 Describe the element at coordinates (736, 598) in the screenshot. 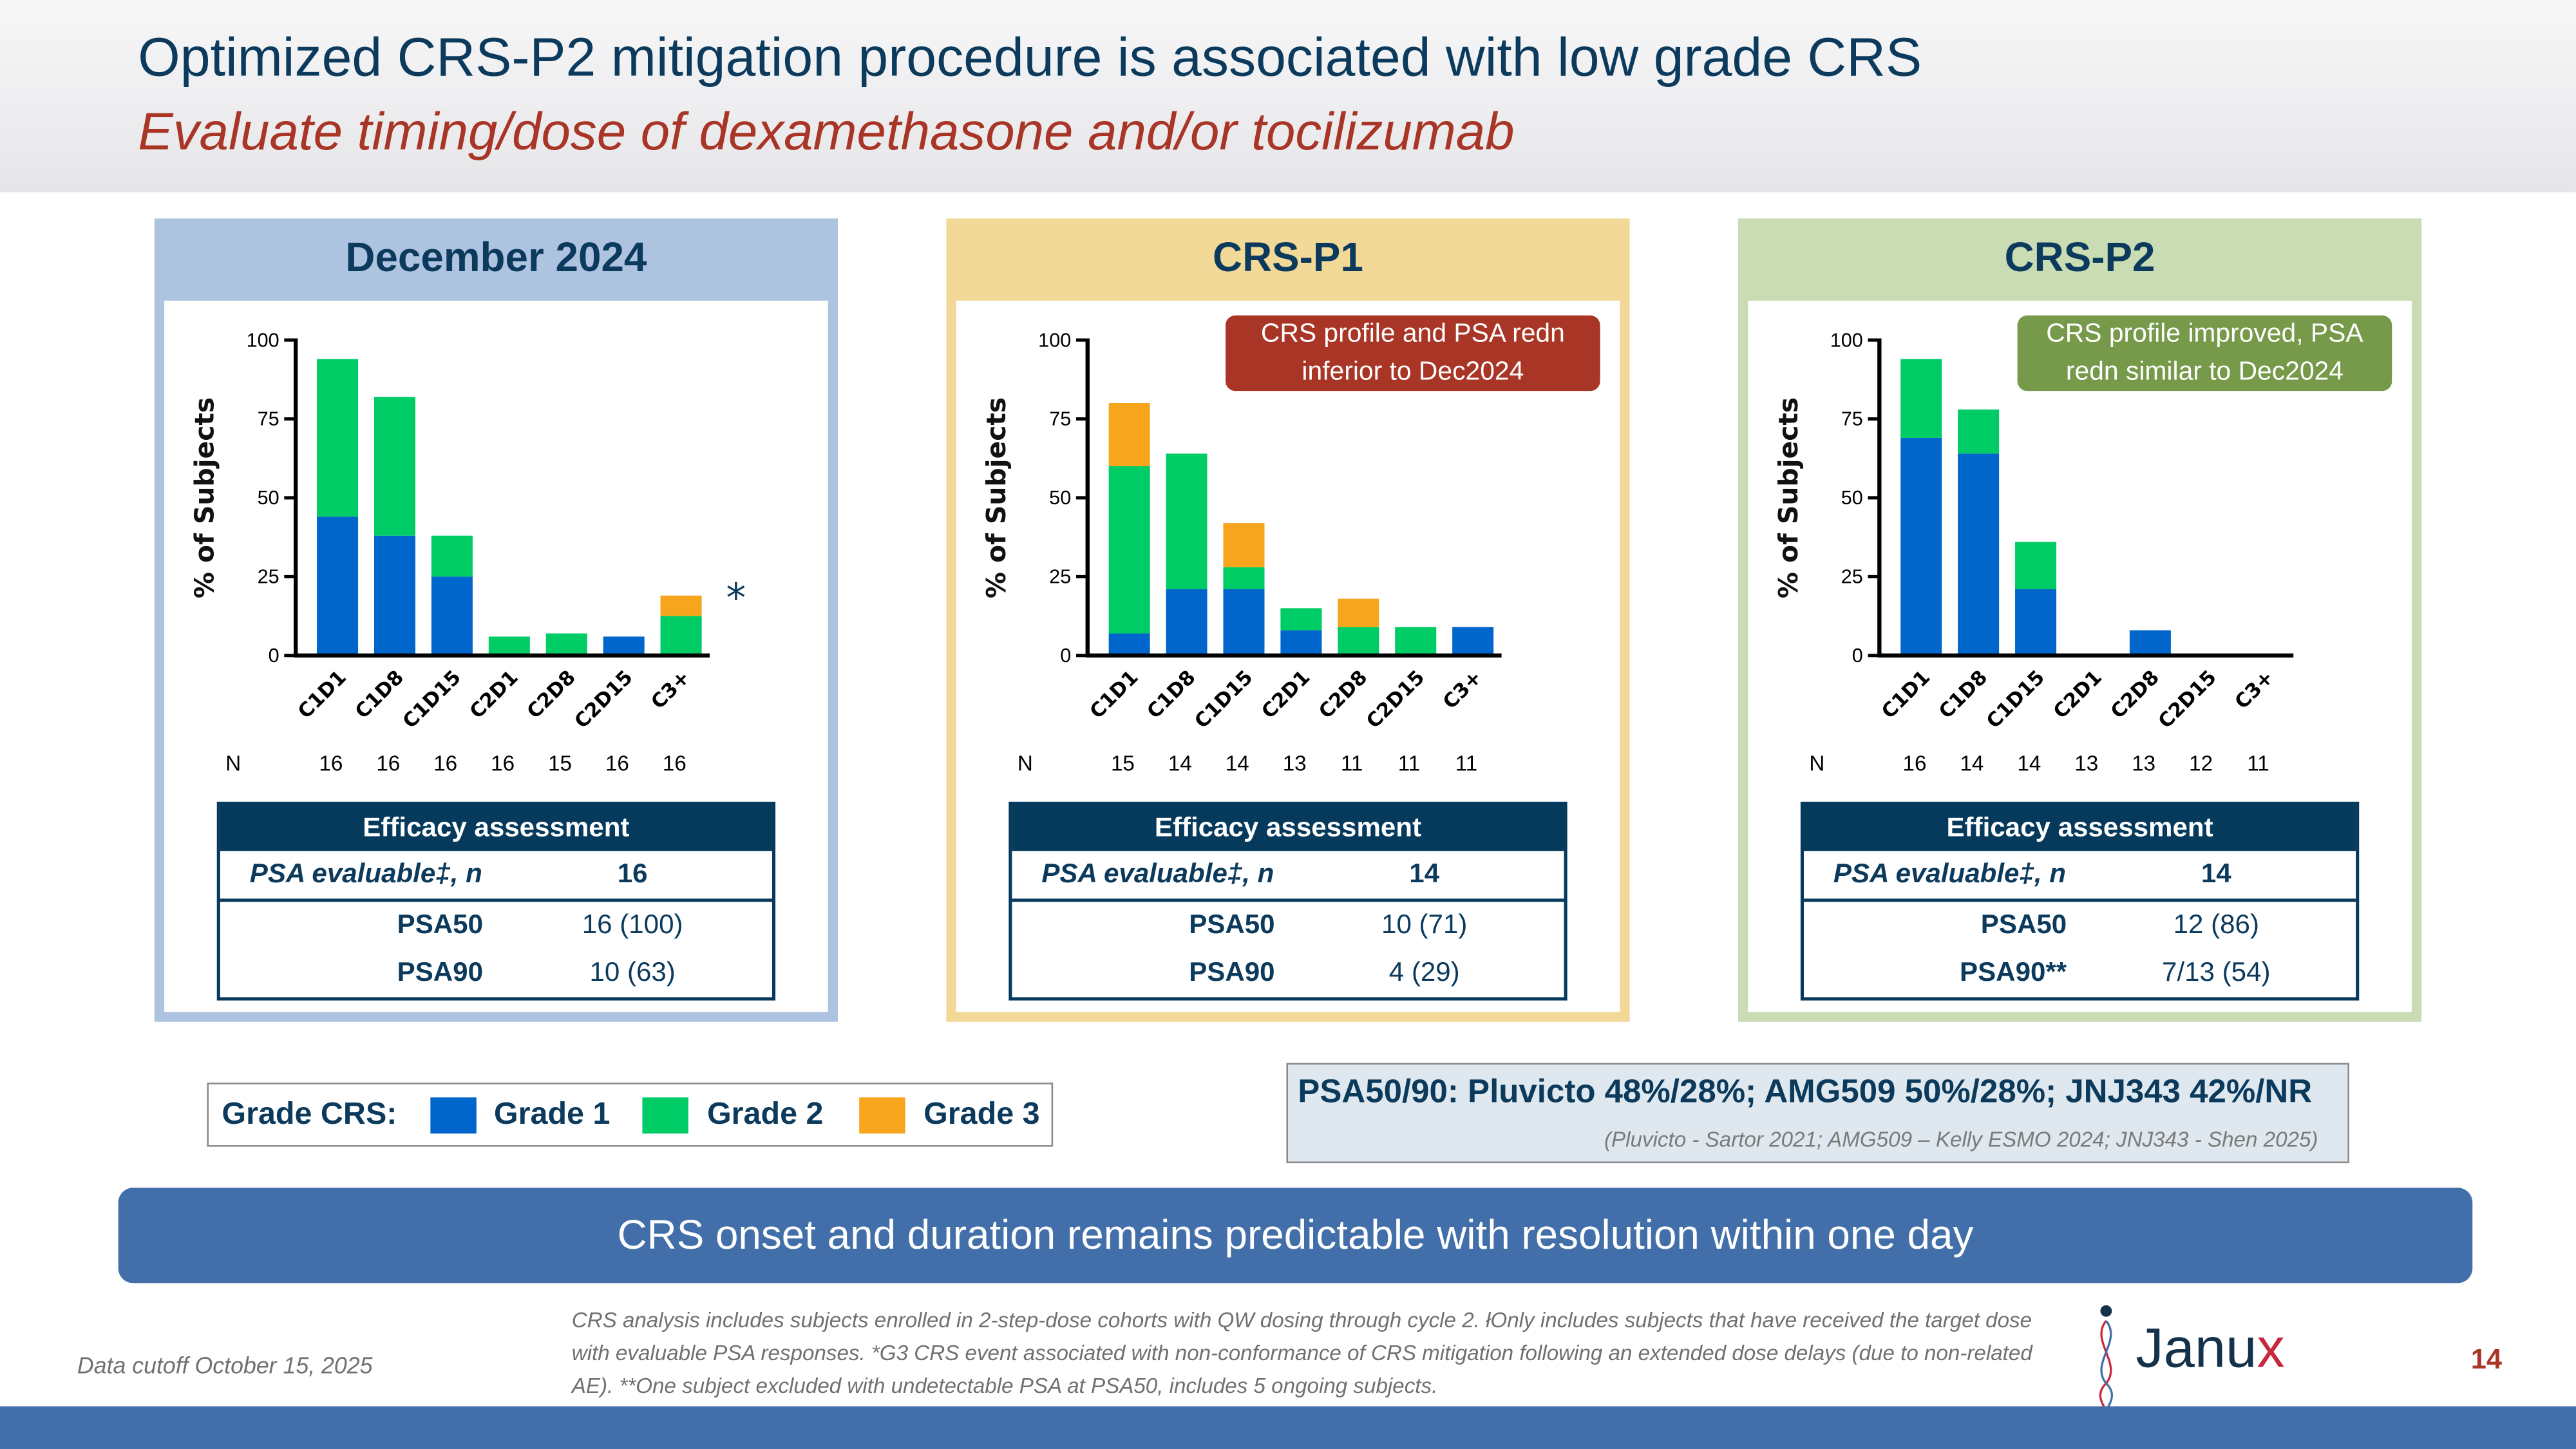

I see `asterisk-annotation: *` at that location.